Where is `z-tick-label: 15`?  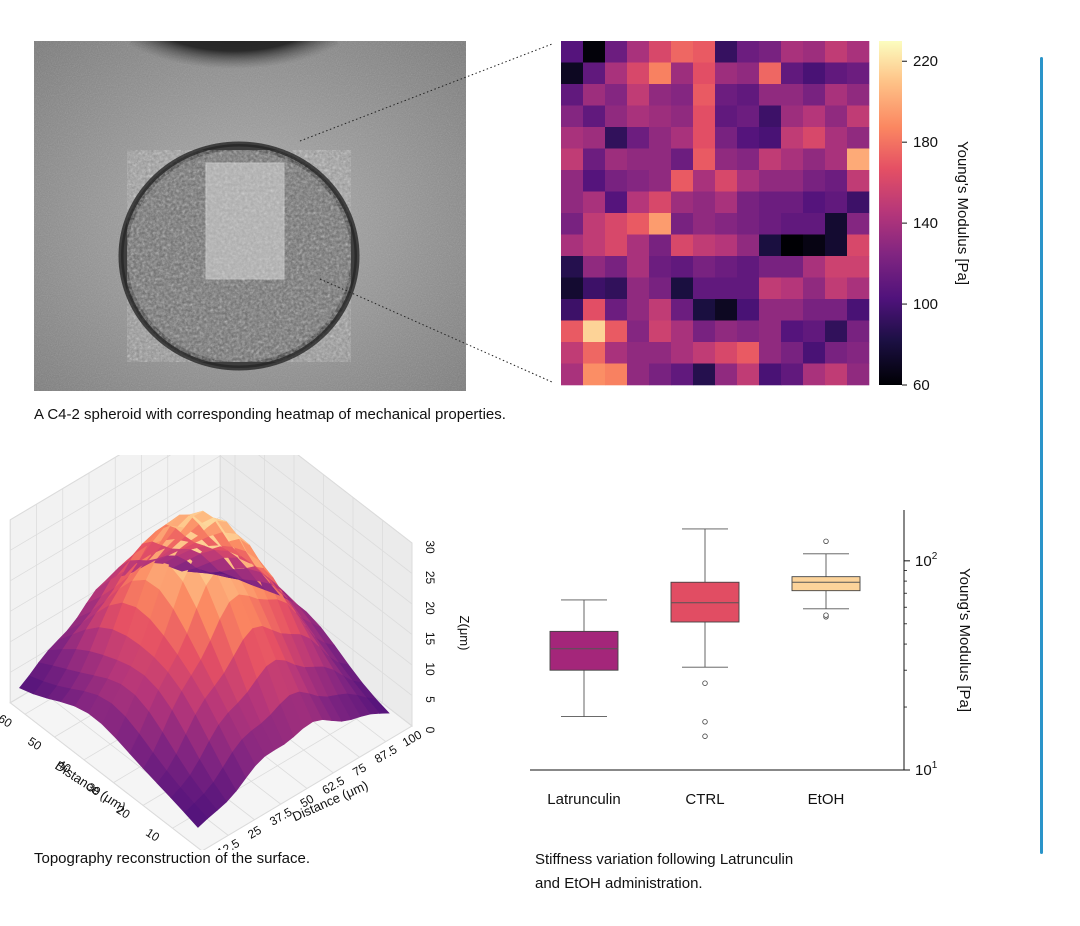
z-tick-label: 15 is located at coordinates (430, 639).